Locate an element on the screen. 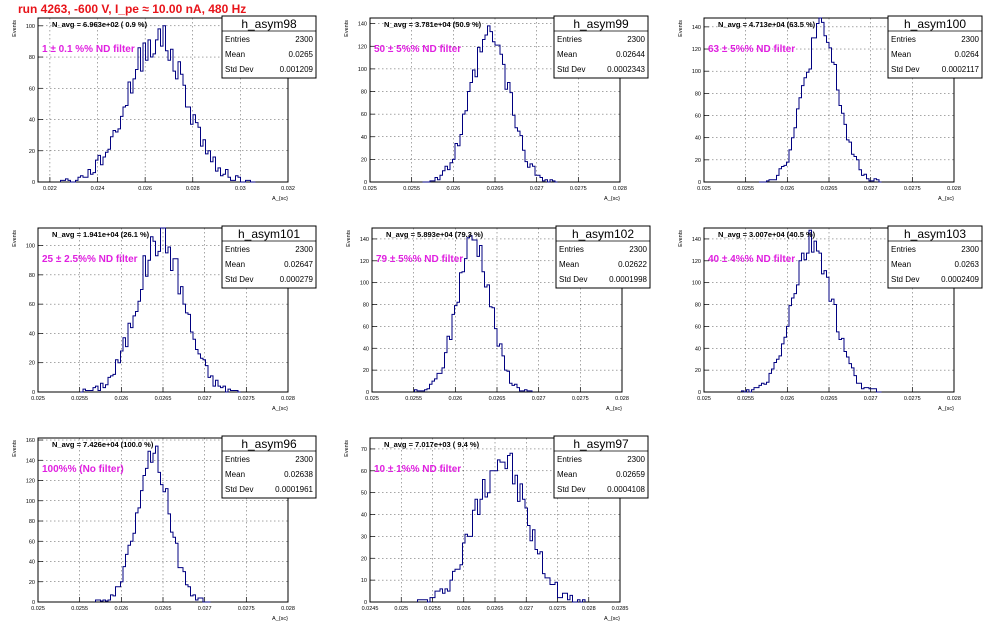 This screenshot has height=626, width=998. stats-value-mean: 0.02622 is located at coordinates (632, 264).